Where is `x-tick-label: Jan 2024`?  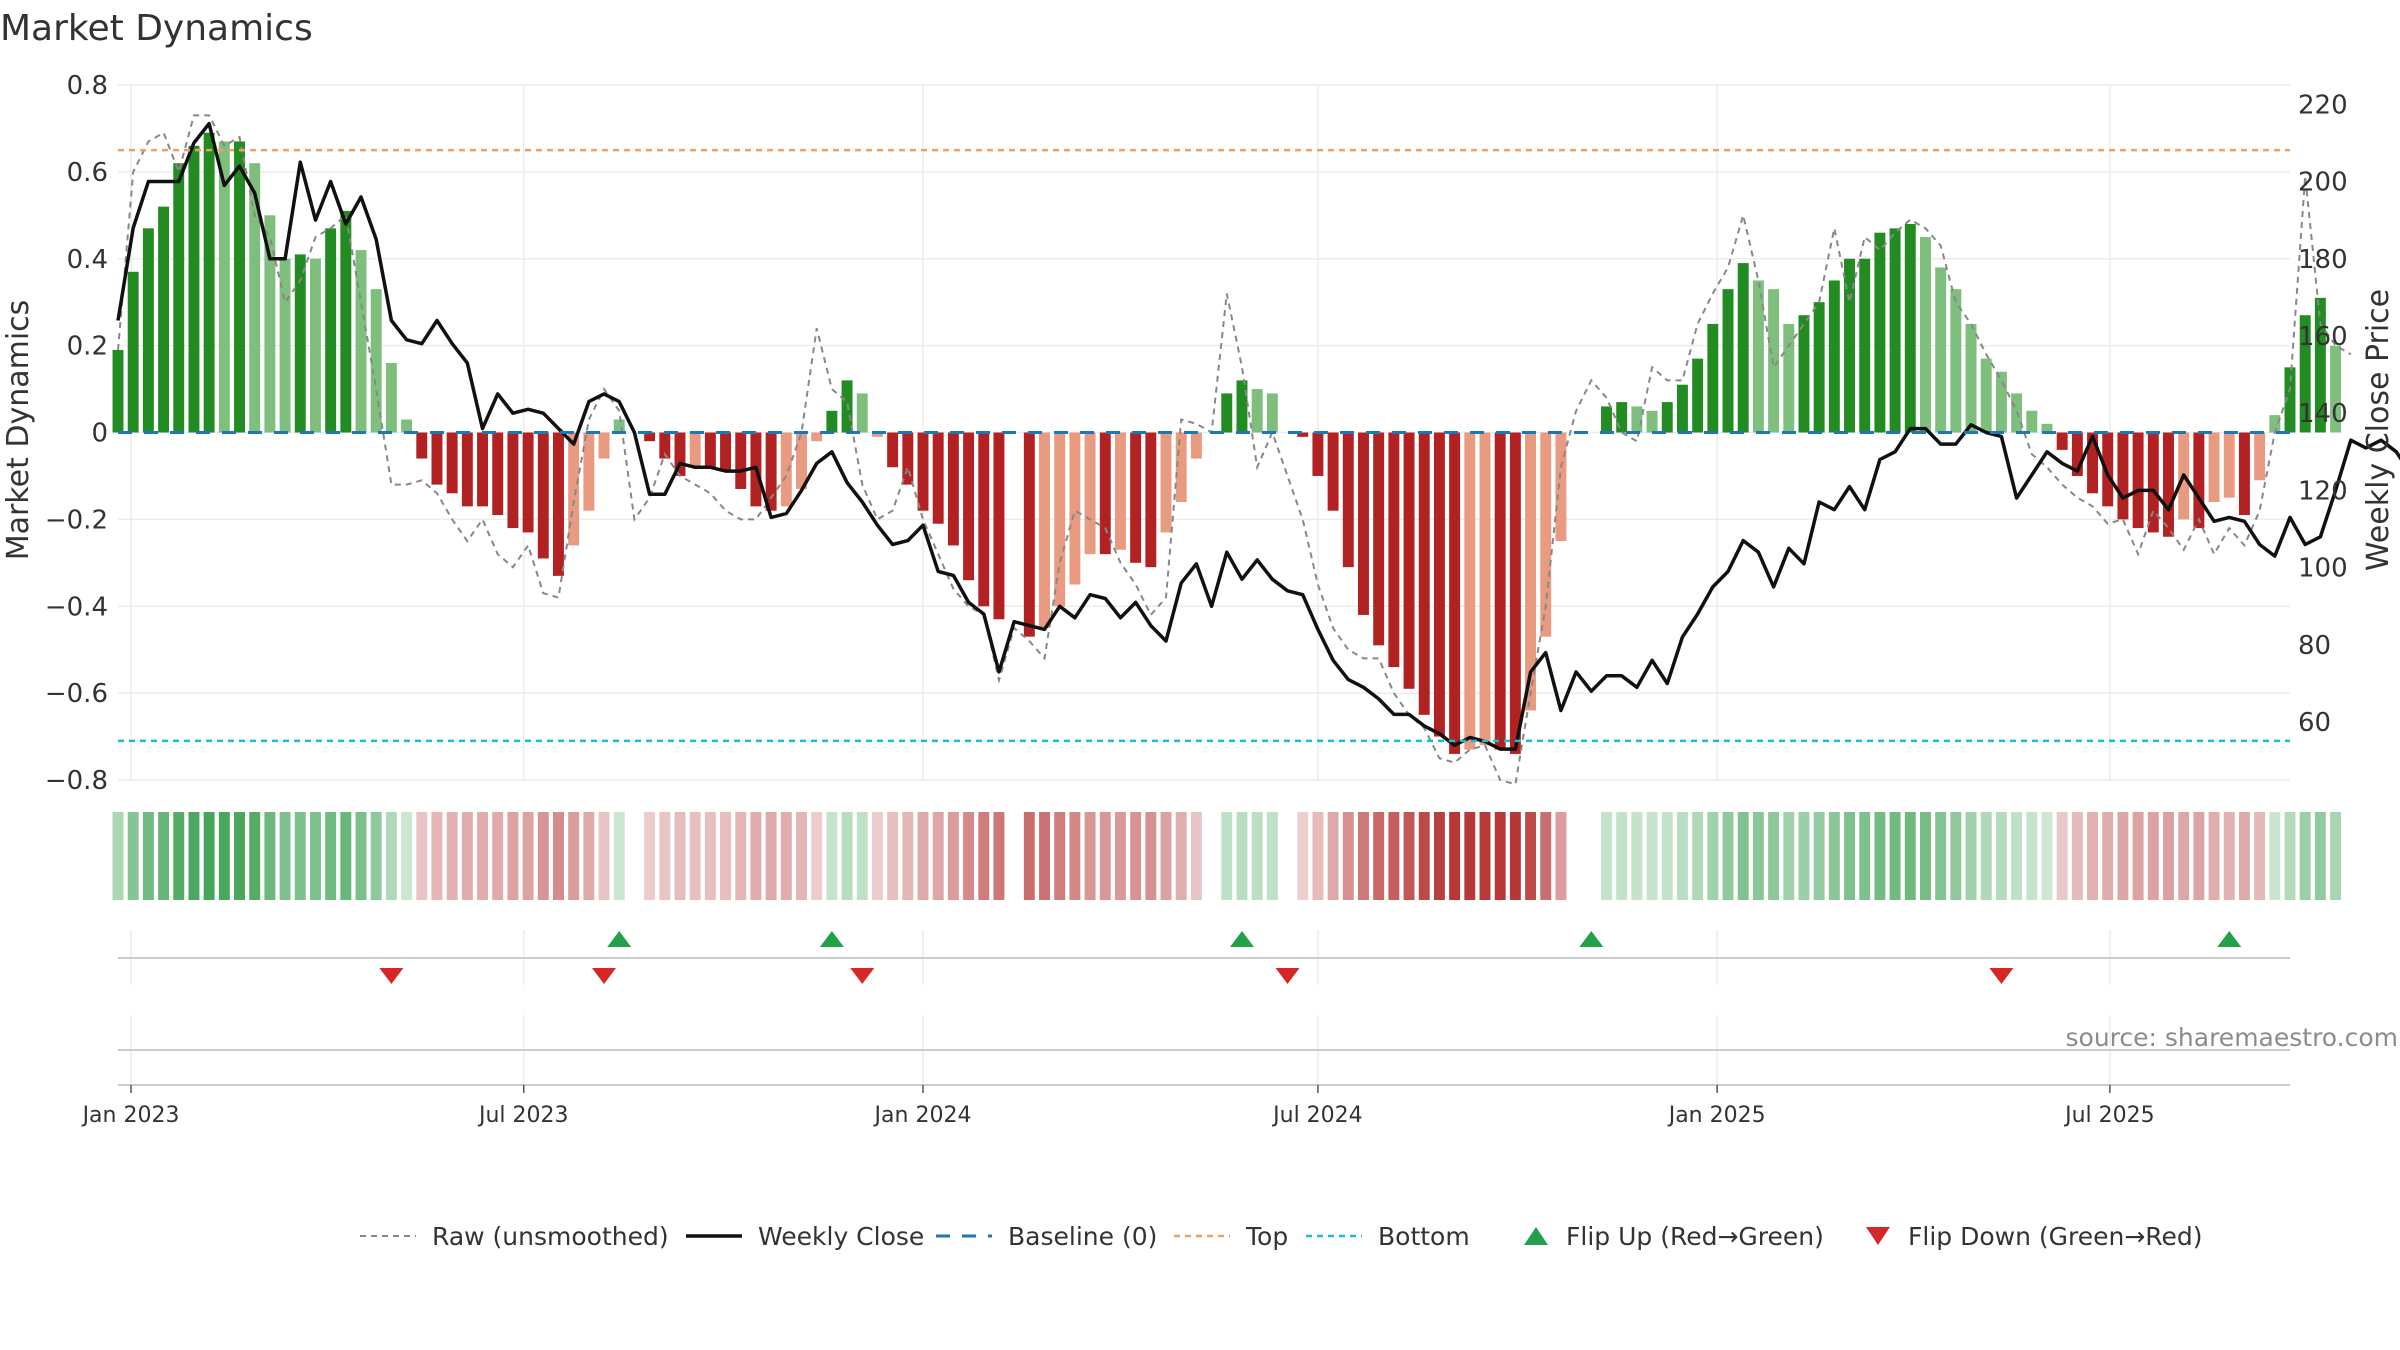
x-tick-label: Jan 2024 is located at coordinates (922, 1115).